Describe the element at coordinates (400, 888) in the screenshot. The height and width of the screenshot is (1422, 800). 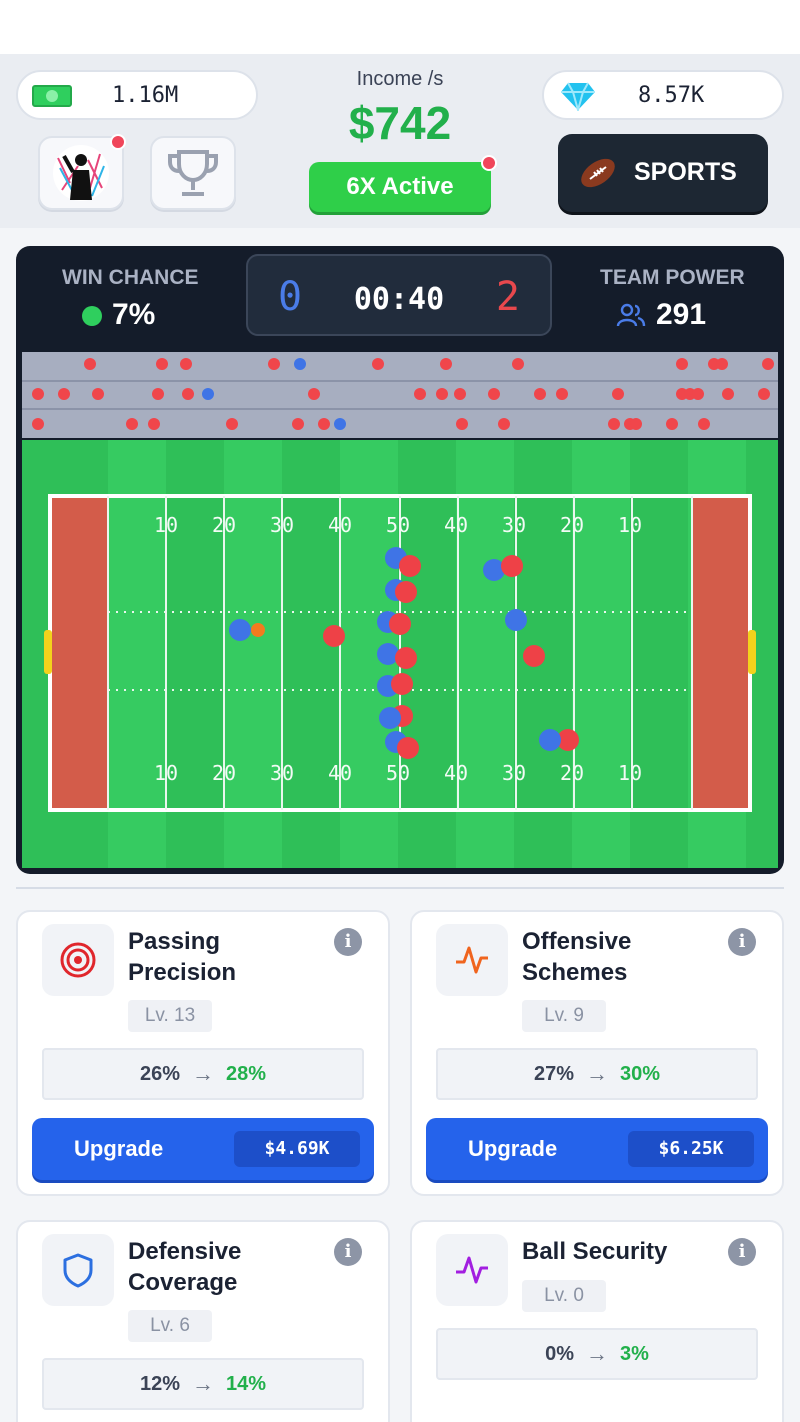
I see `section-divider` at that location.